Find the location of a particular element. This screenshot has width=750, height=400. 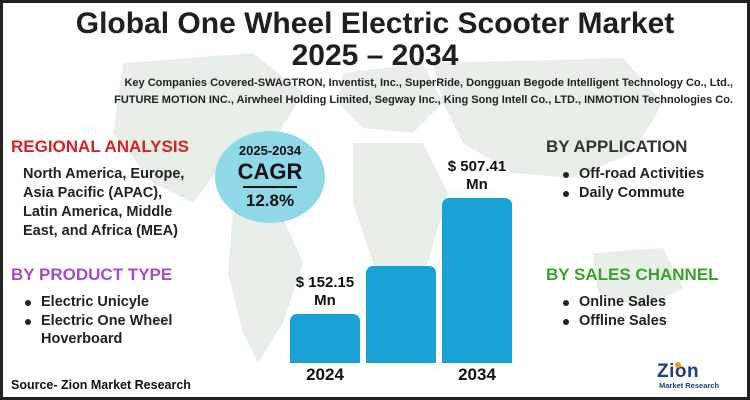

sales-channel-list: Online Sales Offline Sales is located at coordinates (649, 312).